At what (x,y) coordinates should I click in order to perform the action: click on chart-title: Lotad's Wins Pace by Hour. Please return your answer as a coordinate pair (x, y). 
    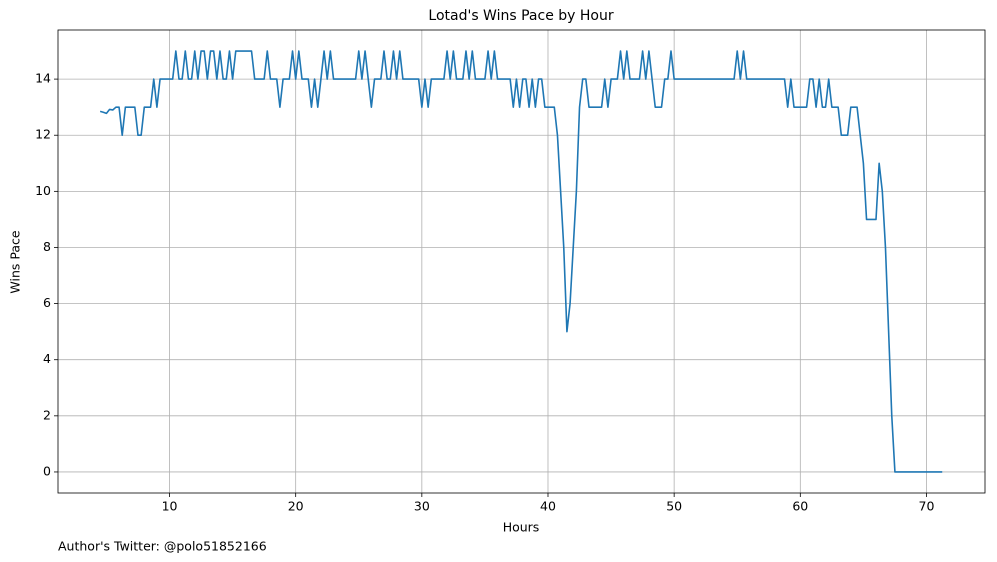
    Looking at the image, I should click on (520, 16).